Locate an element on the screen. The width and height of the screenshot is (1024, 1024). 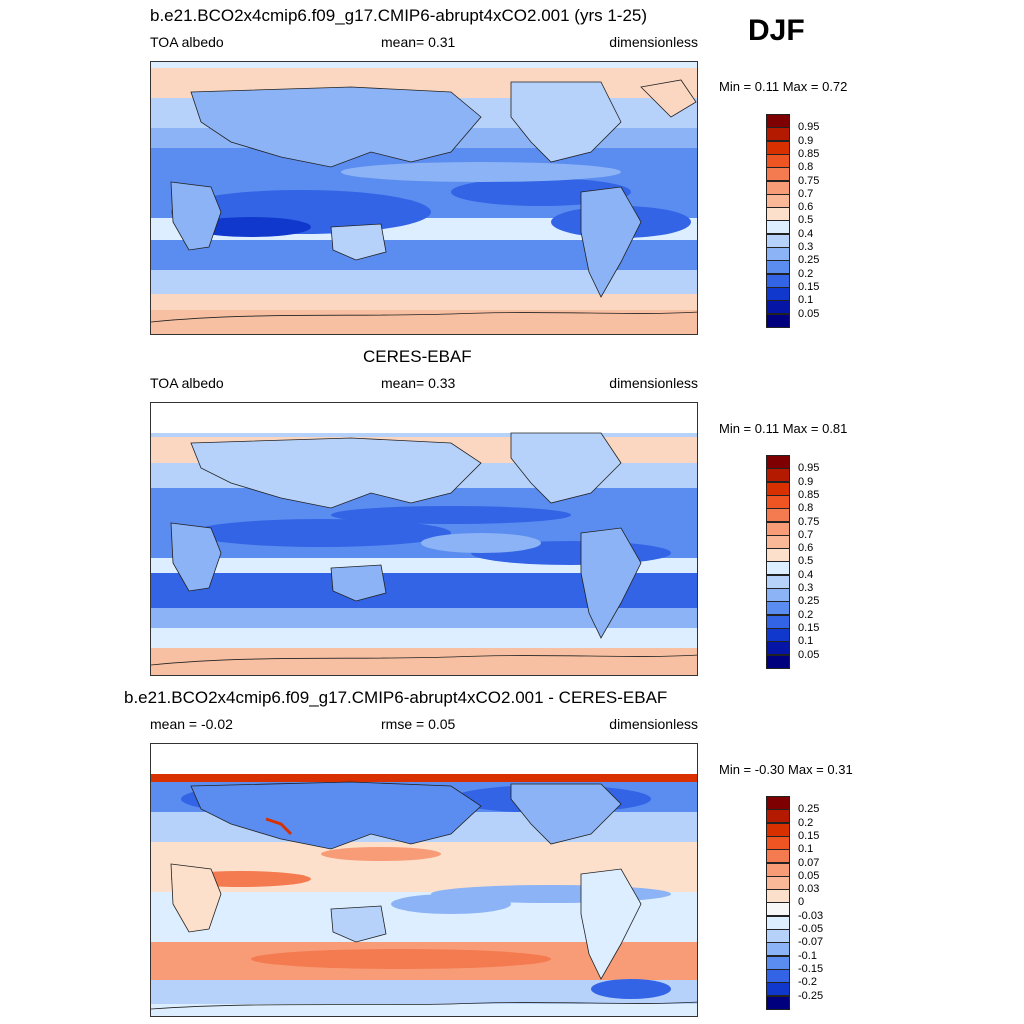
panel3-colorbar-label: -0.25 is located at coordinates (811, 995).